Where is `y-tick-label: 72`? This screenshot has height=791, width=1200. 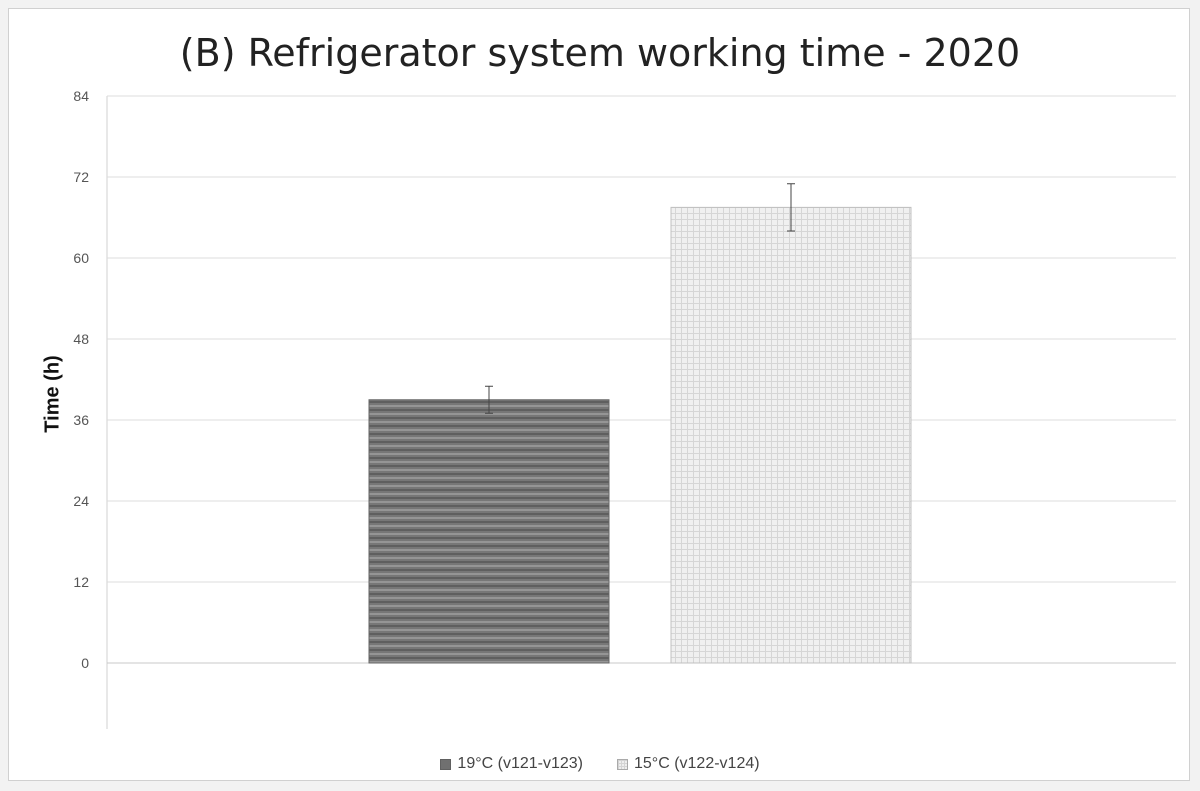 y-tick-label: 72 is located at coordinates (81, 177).